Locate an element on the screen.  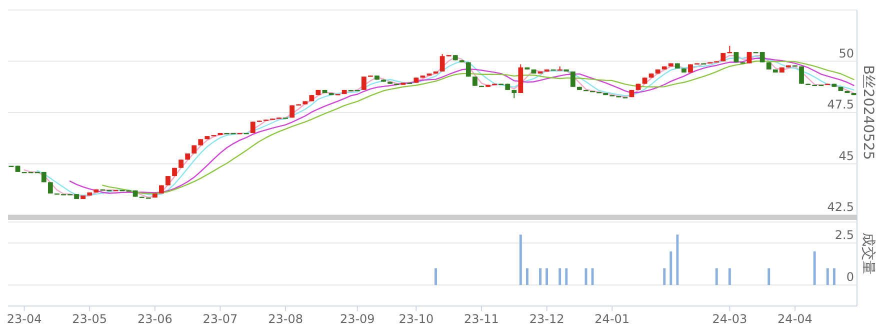
y-tick-label: 2.5 is located at coordinates (844, 235).